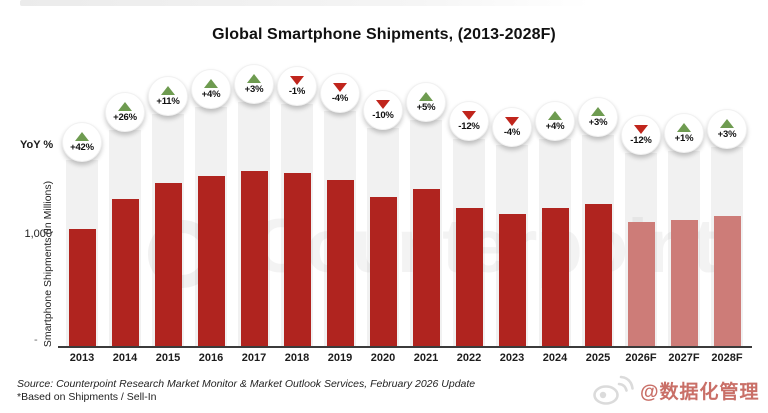  Describe the element at coordinates (297, 358) in the screenshot. I see `x-axis-label-2018: 2018` at that location.